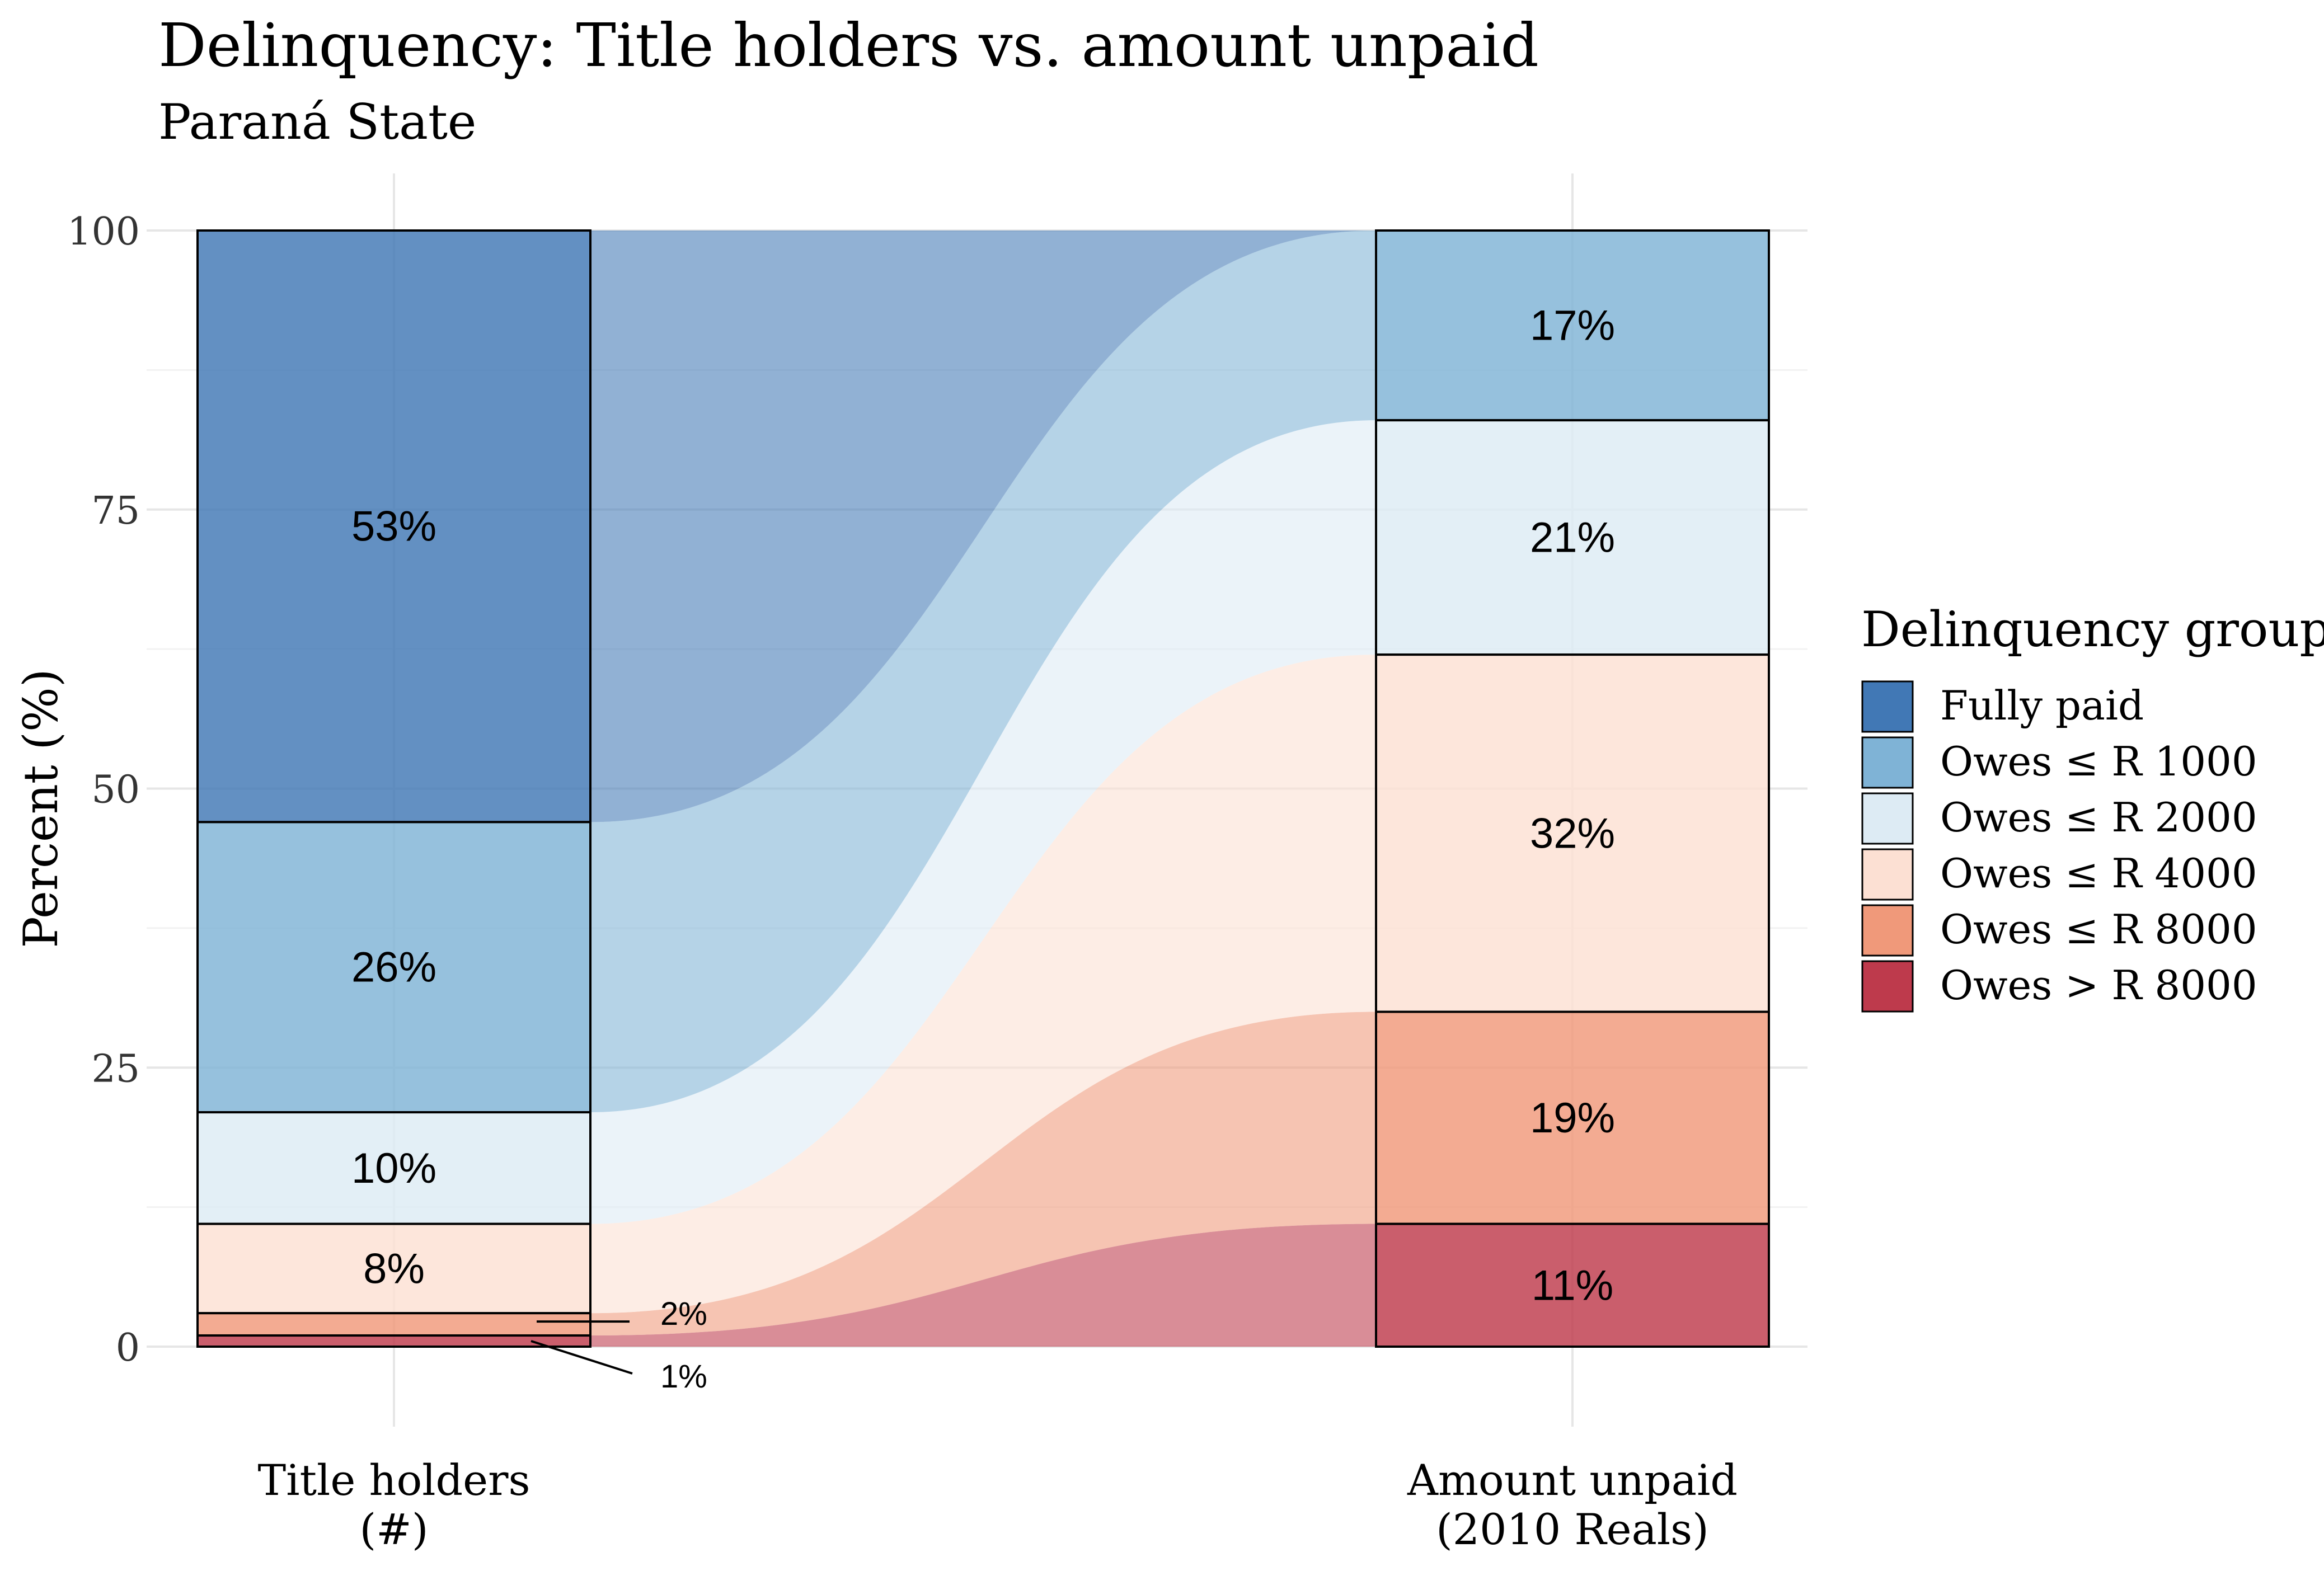 This screenshot has height=1571, width=2324. I want to click on chart-subtitle: Paraná State, so click(317, 121).